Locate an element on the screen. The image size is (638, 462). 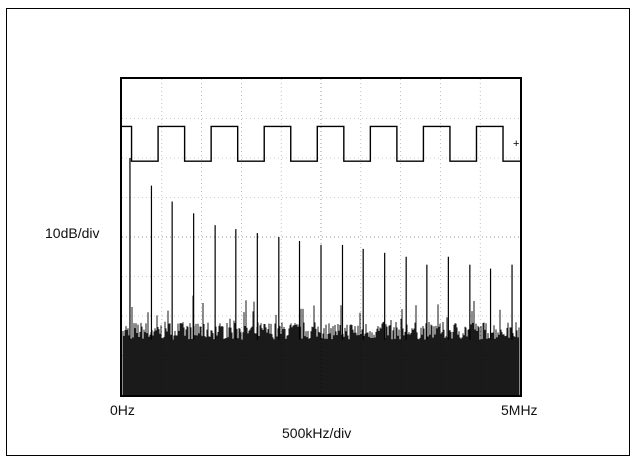
x-tick-start: 0Hz is located at coordinates (122, 410).